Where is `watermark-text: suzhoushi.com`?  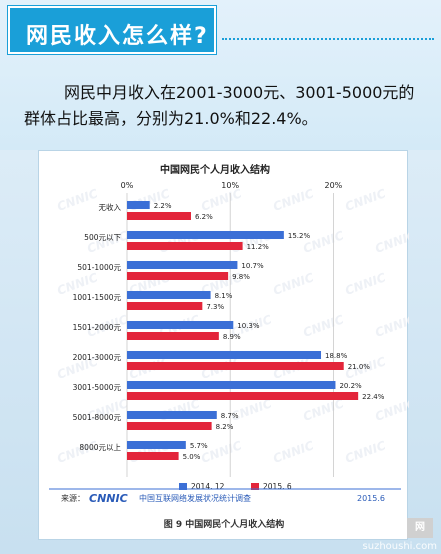
watermark-text: suzhoushi.com is located at coordinates (399, 546).